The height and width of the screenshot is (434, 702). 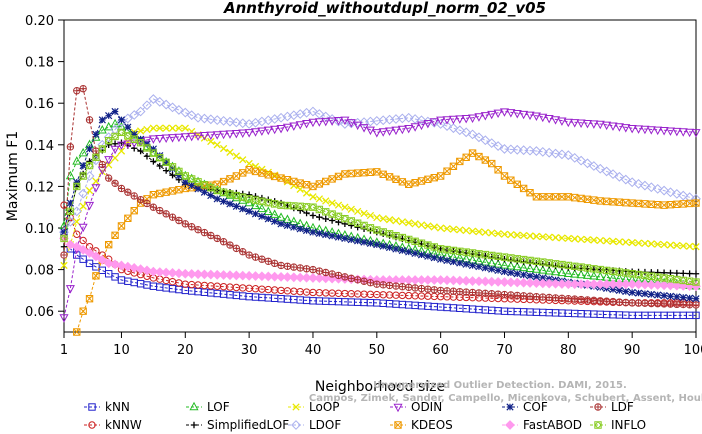 What do you see at coordinates (440, 350) in the screenshot?
I see `x-tick-label: 60` at bounding box center [440, 350].